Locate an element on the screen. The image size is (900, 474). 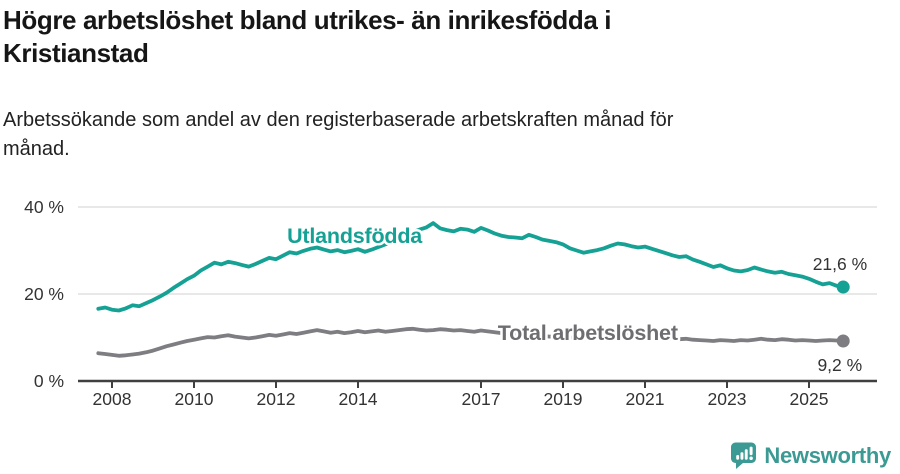
end-value-label-2: 9,2 % is located at coordinates (839, 365).